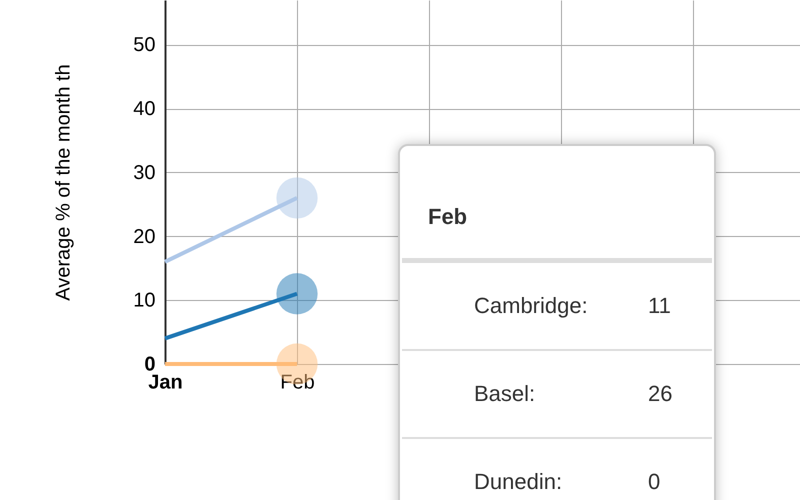 The width and height of the screenshot is (800, 500). What do you see at coordinates (144, 45) in the screenshot?
I see `y-tick-label: 50` at bounding box center [144, 45].